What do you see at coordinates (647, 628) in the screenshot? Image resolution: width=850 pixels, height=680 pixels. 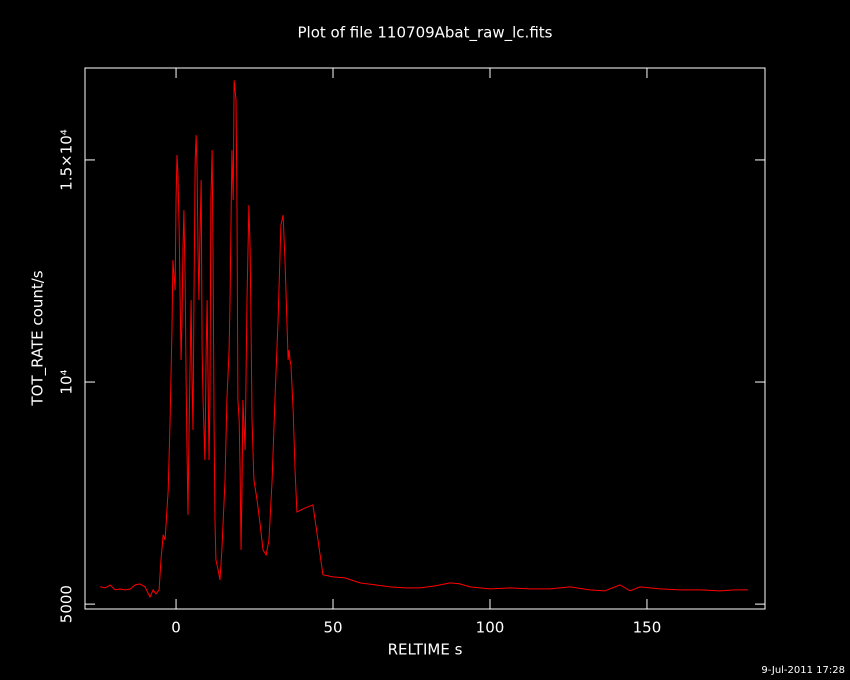 I see `x-tick-label: 150` at bounding box center [647, 628].